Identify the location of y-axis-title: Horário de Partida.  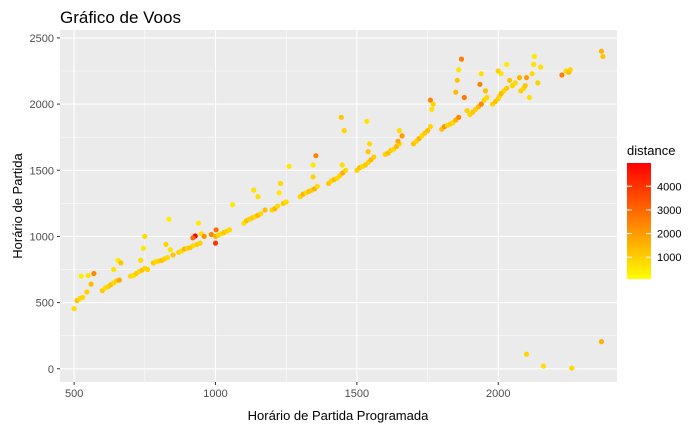
(17, 205).